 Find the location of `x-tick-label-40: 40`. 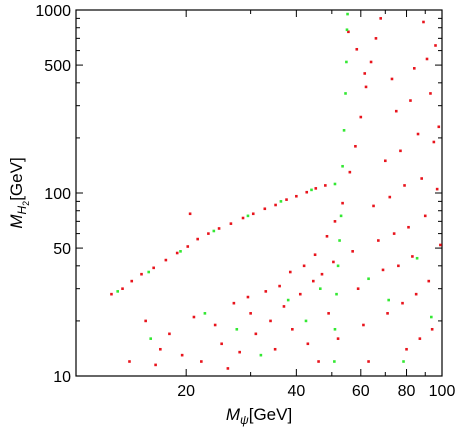

x-tick-label-40: 40 is located at coordinates (296, 391).